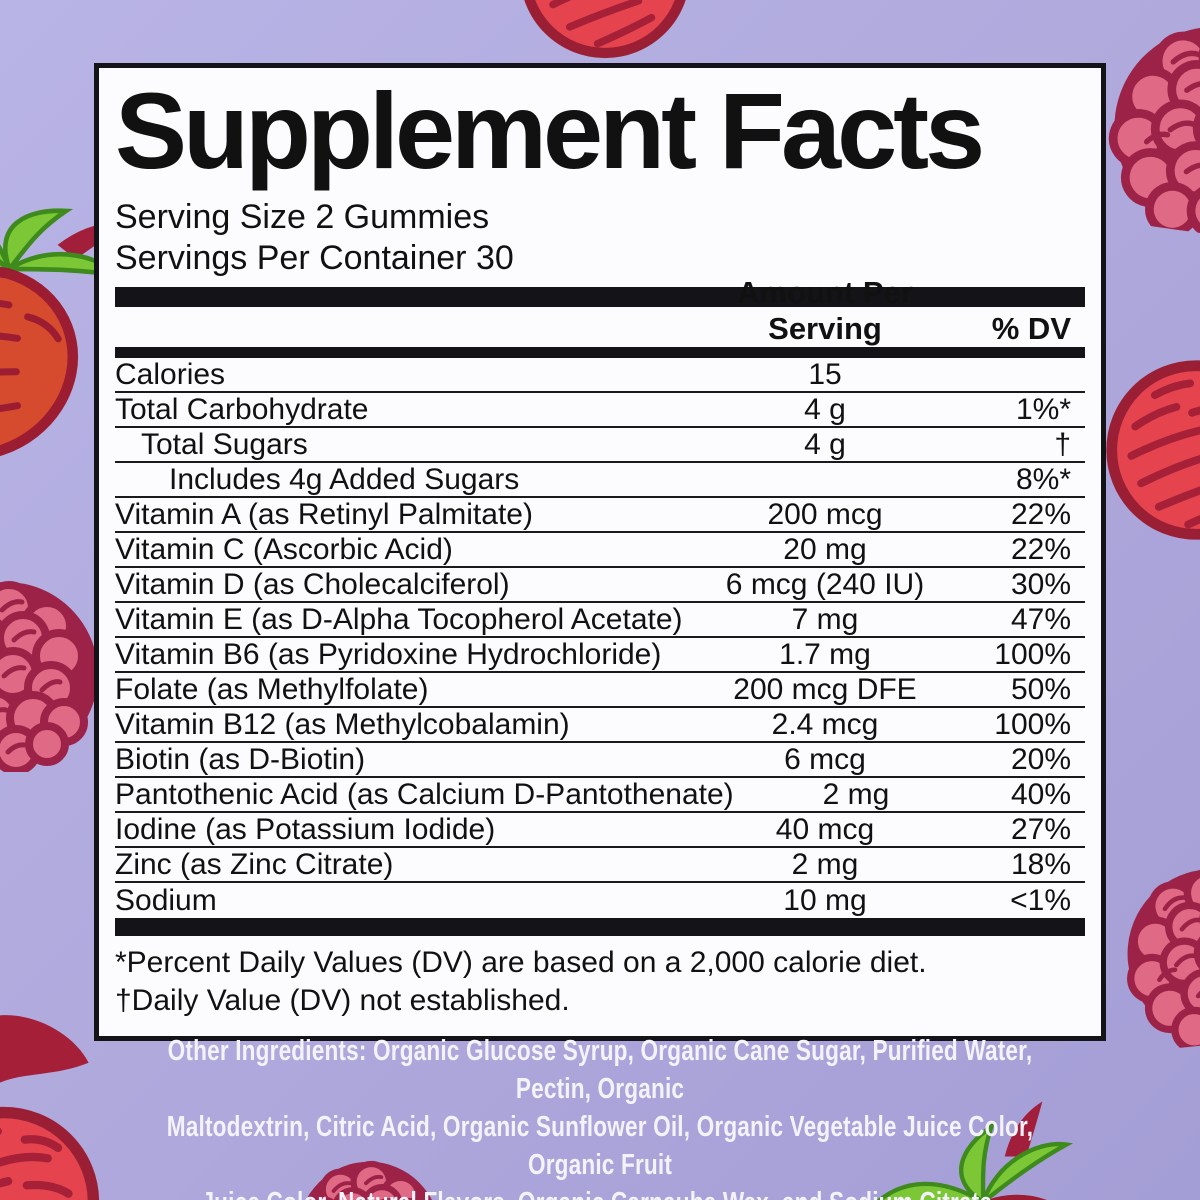 The height and width of the screenshot is (1200, 1200). Describe the element at coordinates (1043, 409) in the screenshot. I see `nutrient-dv: 1%*` at that location.